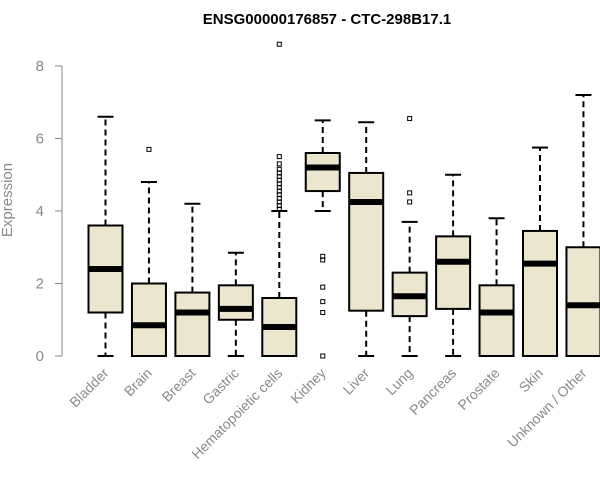  Describe the element at coordinates (398, 381) in the screenshot. I see `x-tick-label: Lung` at that location.